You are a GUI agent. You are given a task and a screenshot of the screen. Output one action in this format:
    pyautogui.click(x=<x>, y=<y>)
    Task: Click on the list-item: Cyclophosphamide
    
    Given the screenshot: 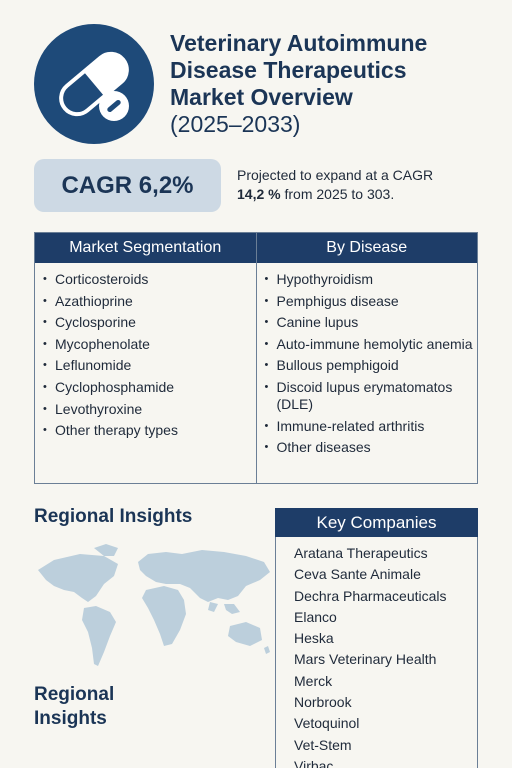 What is the action you would take?
    pyautogui.click(x=149, y=387)
    